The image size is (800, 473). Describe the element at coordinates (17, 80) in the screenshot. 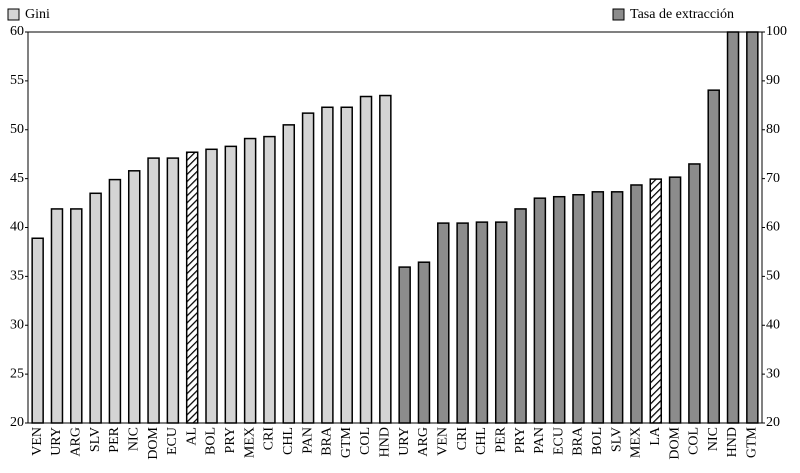

I see `y-tick-label: 55` at that location.